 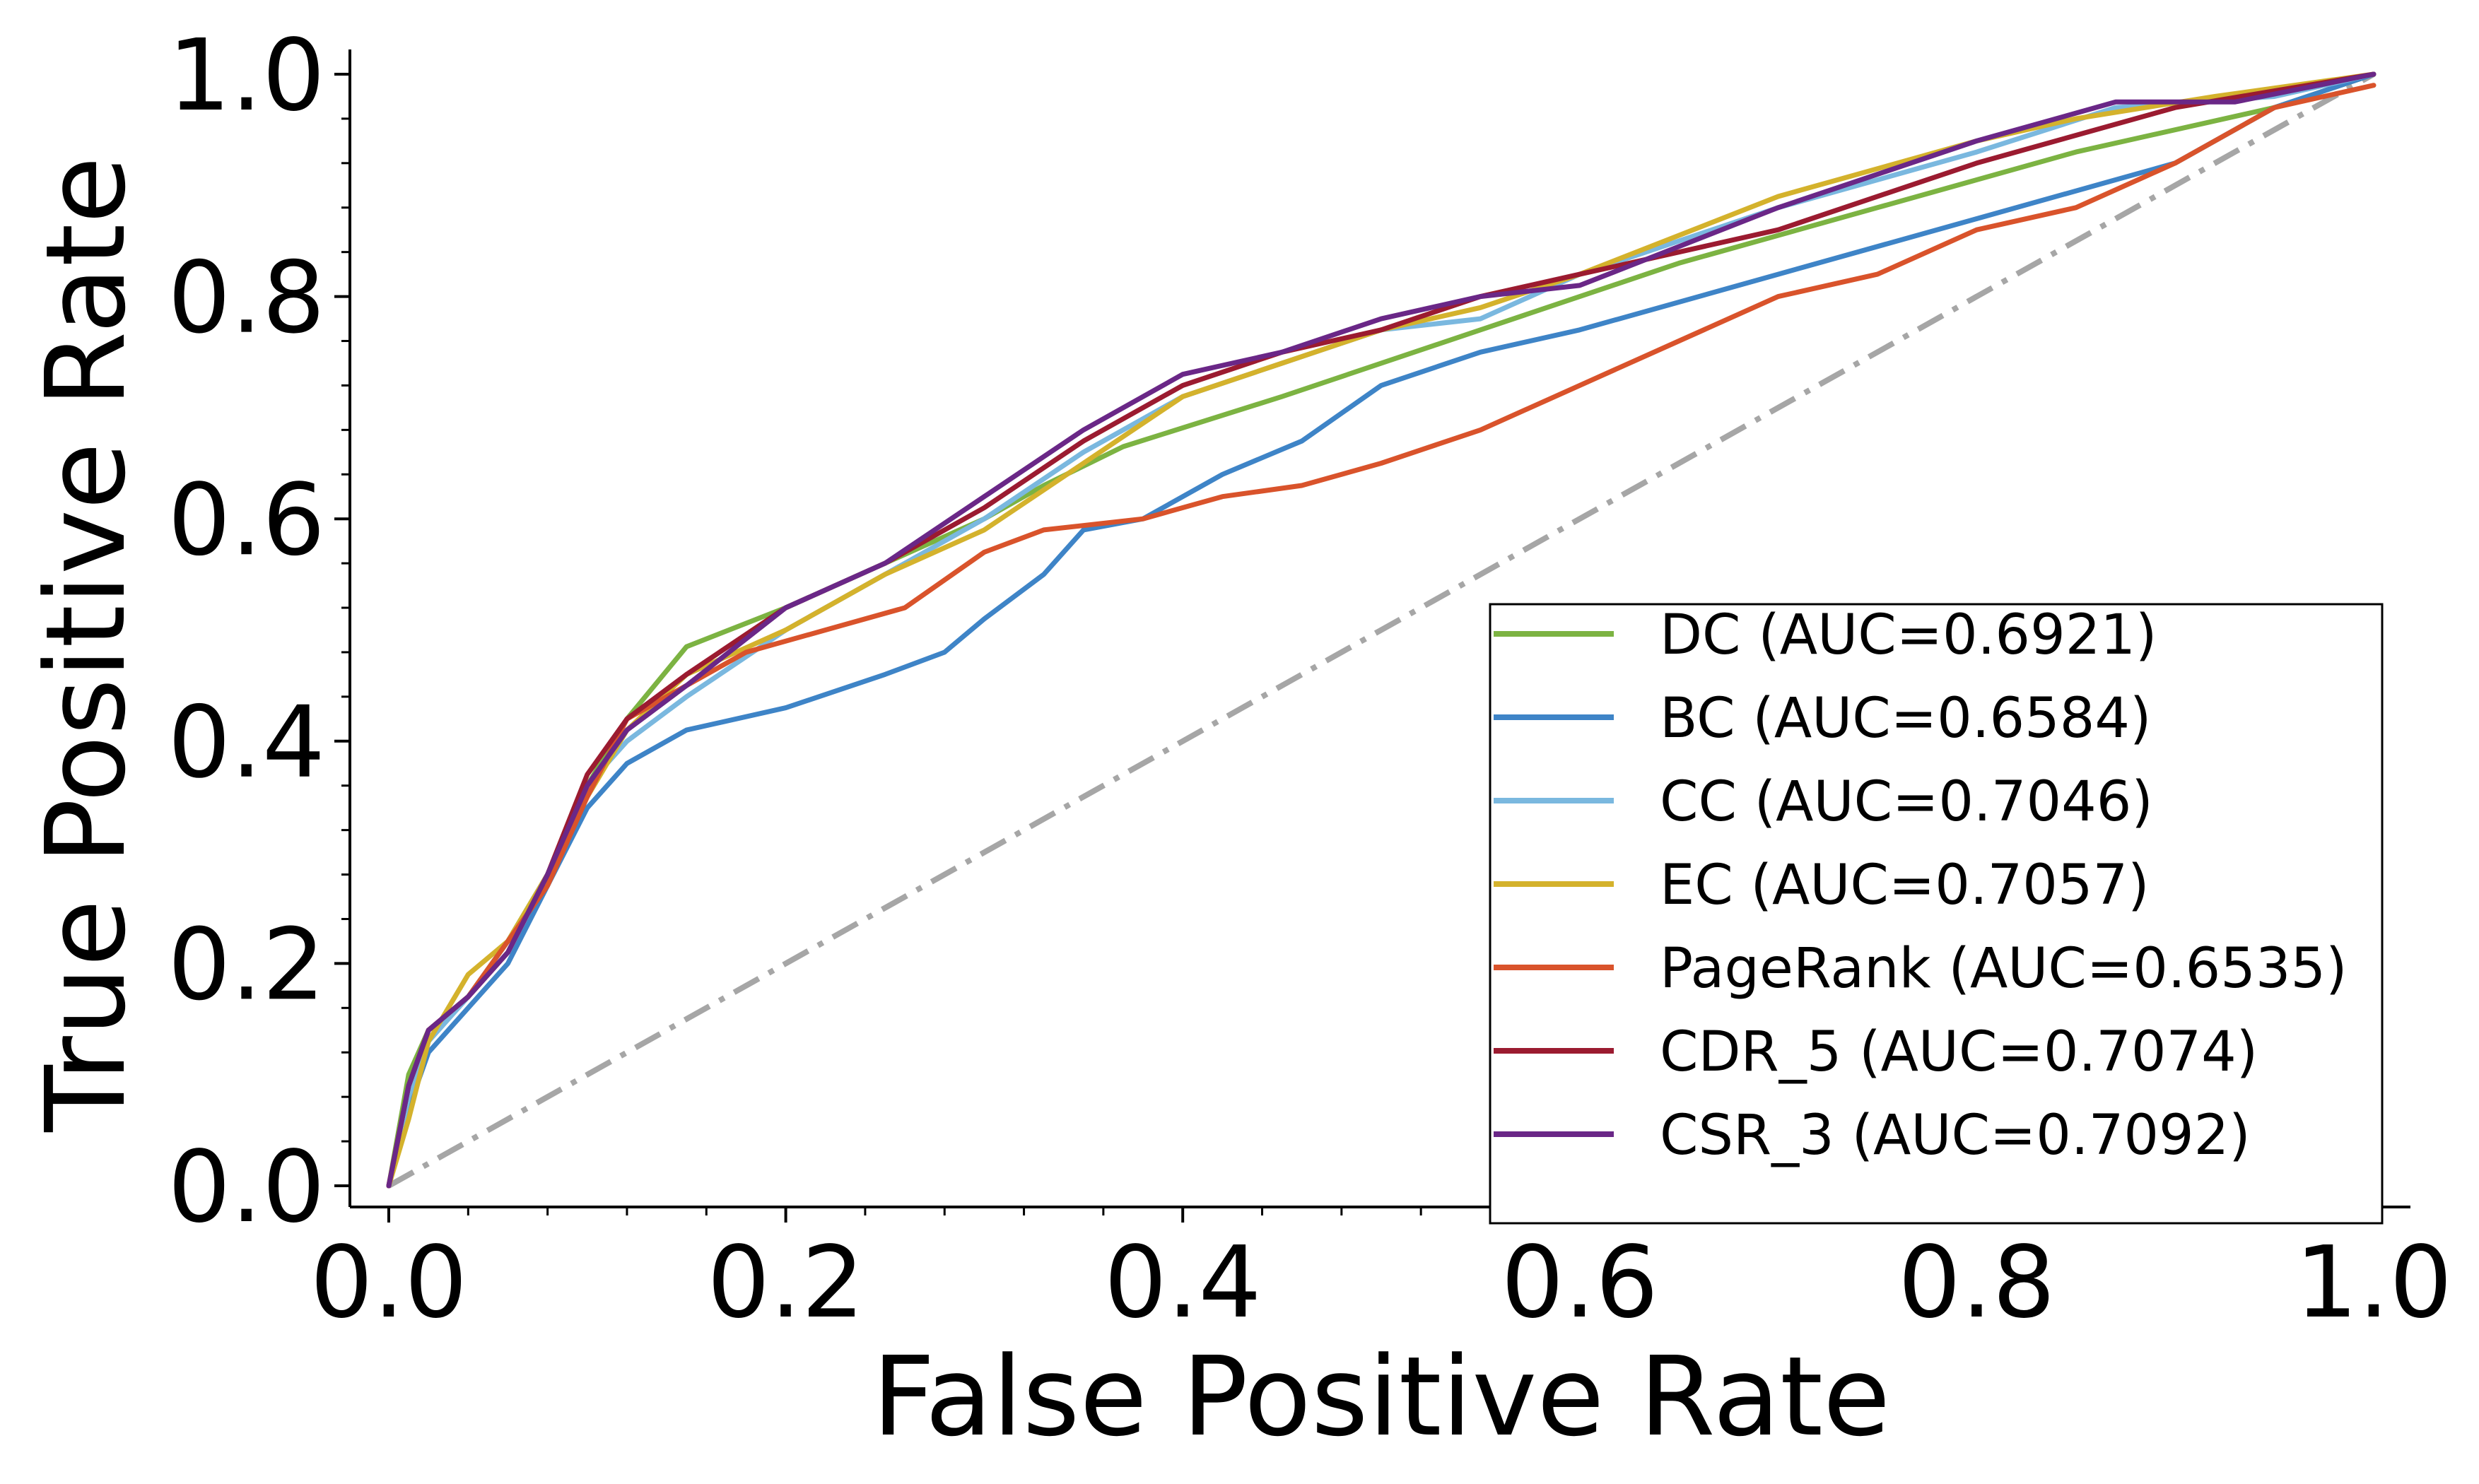 What do you see at coordinates (1183, 1283) in the screenshot?
I see `x-tick-label: 0.4` at bounding box center [1183, 1283].